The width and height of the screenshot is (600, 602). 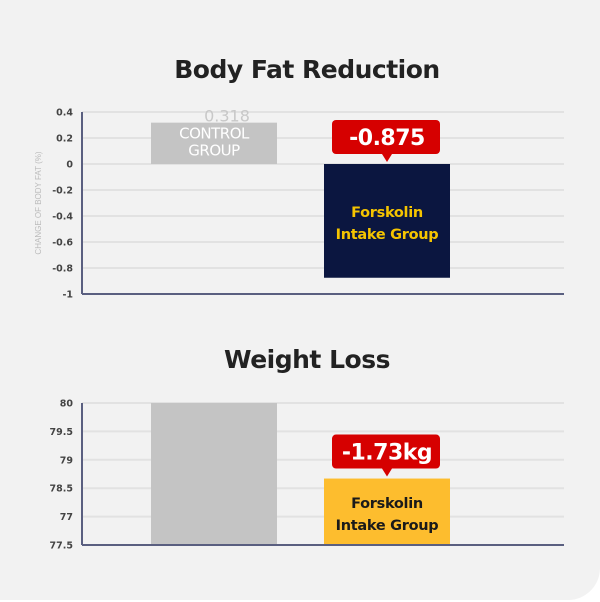 What do you see at coordinates (214, 134) in the screenshot?
I see `bar-label: CONTROL` at bounding box center [214, 134].